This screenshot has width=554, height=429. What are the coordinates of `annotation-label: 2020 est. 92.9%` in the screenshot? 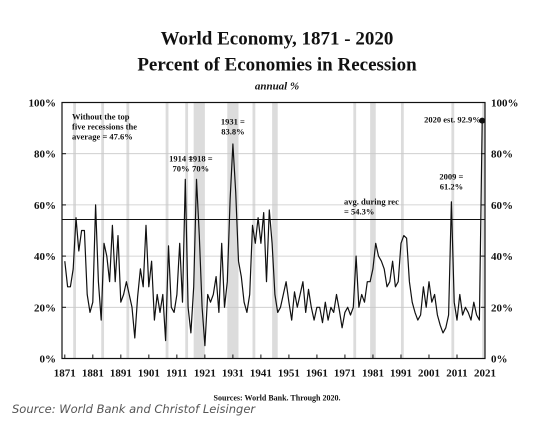 It's located at (452, 120).